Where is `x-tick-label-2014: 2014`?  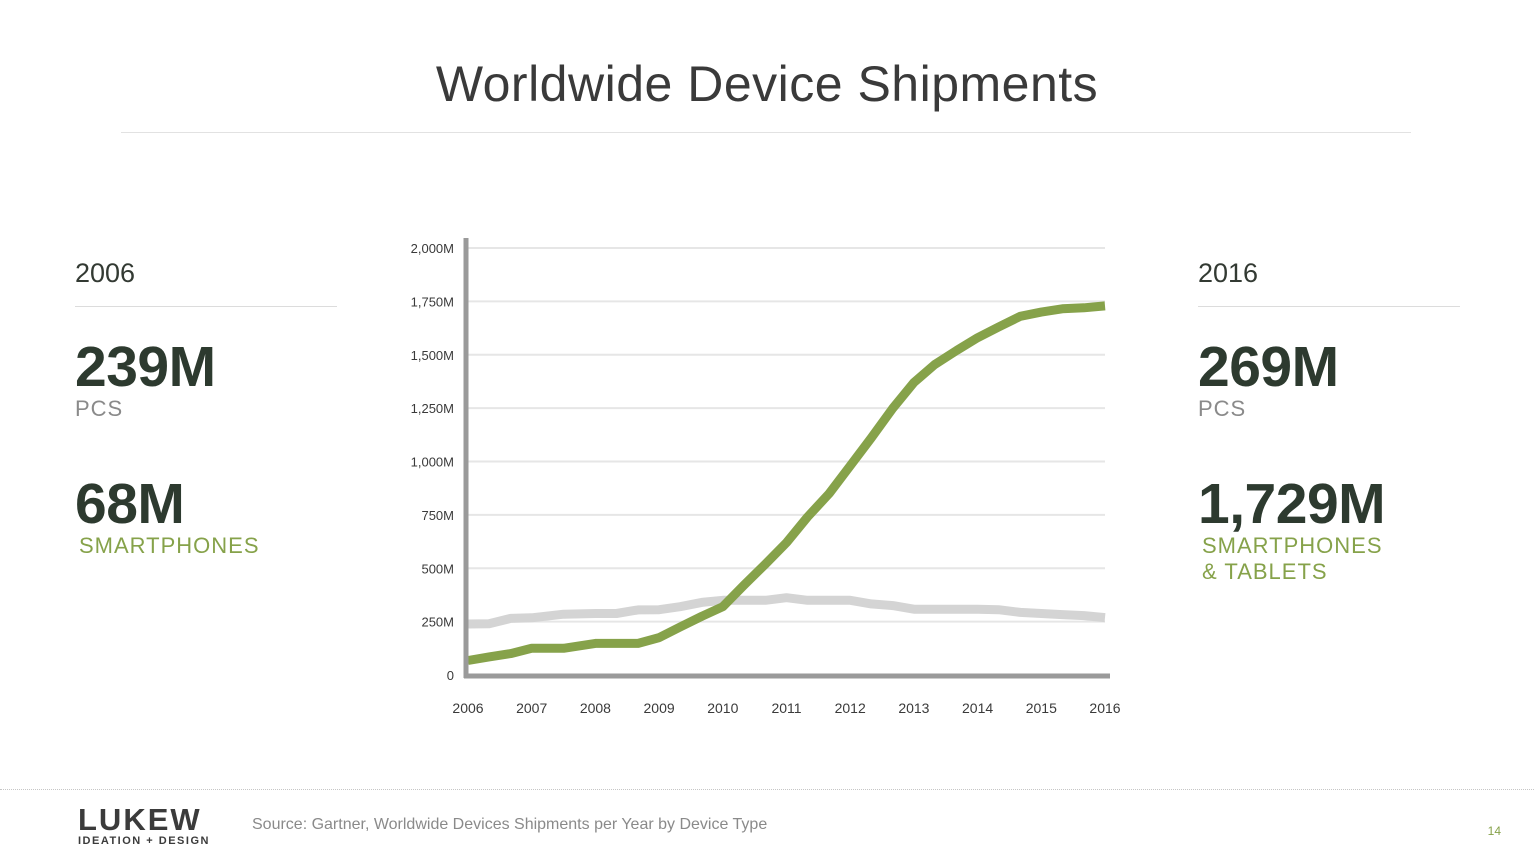
x-tick-label-2014: 2014 is located at coordinates (977, 708).